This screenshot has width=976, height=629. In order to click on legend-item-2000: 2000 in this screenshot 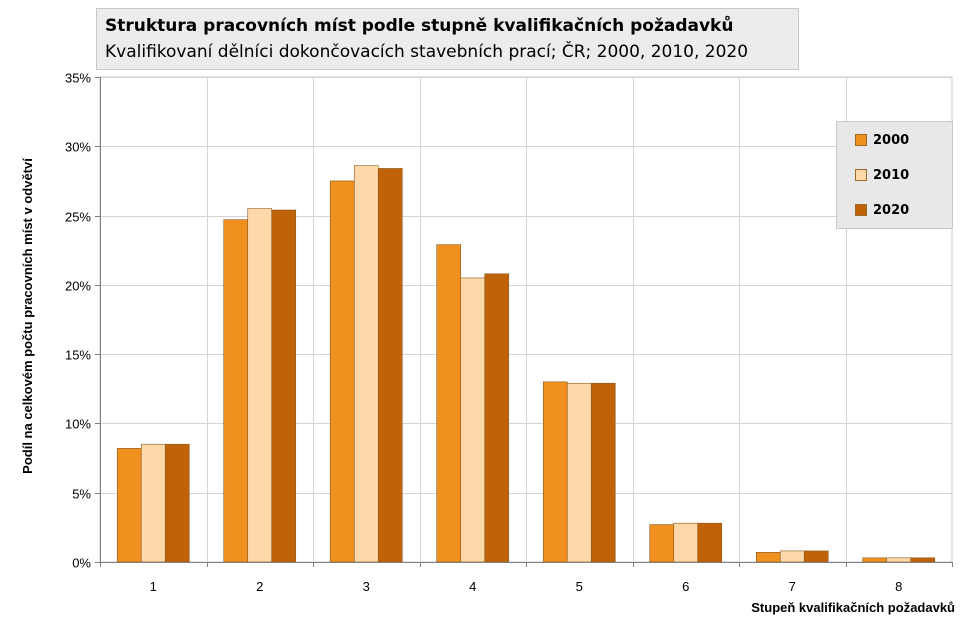, I will do `click(882, 140)`.